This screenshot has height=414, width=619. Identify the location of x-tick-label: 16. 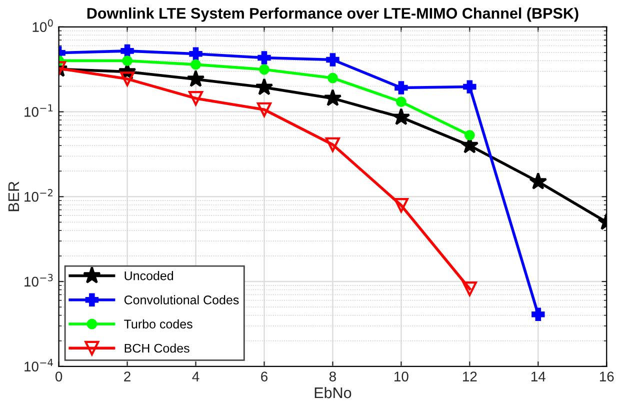
(607, 377).